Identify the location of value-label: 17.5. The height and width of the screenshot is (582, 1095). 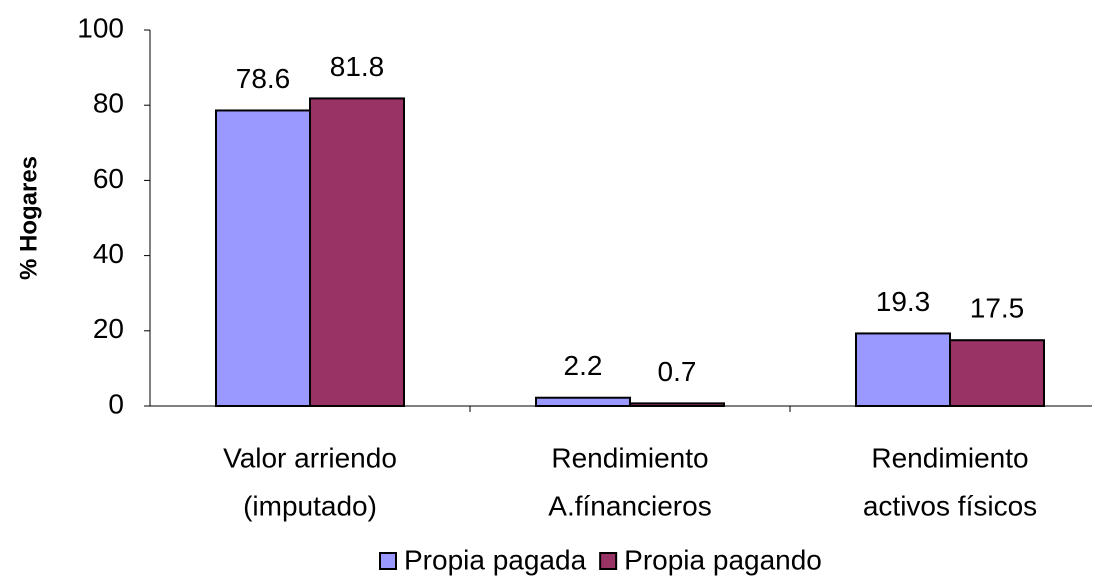
(997, 308).